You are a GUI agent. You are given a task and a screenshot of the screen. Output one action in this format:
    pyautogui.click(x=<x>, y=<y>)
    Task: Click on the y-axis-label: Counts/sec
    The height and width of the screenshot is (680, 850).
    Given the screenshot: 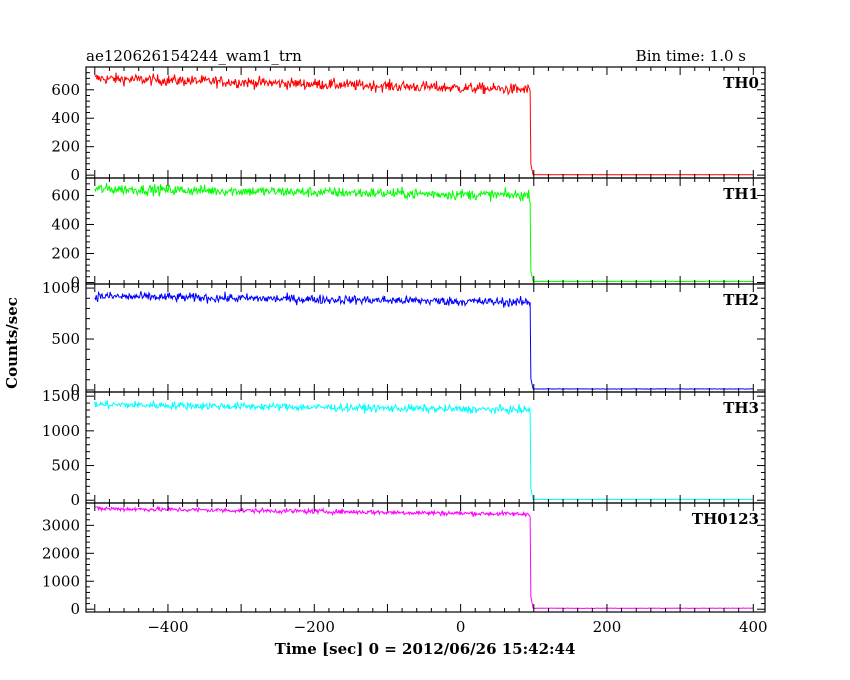 What is the action you would take?
    pyautogui.click(x=12, y=343)
    